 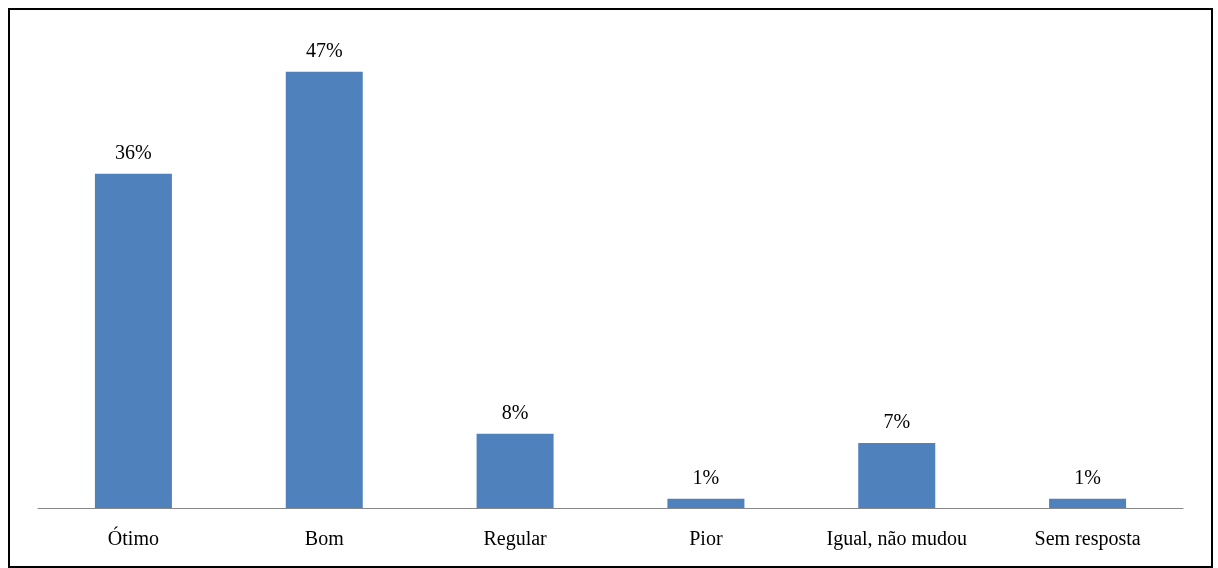 What do you see at coordinates (897, 421) in the screenshot?
I see `data-label: 7%` at bounding box center [897, 421].